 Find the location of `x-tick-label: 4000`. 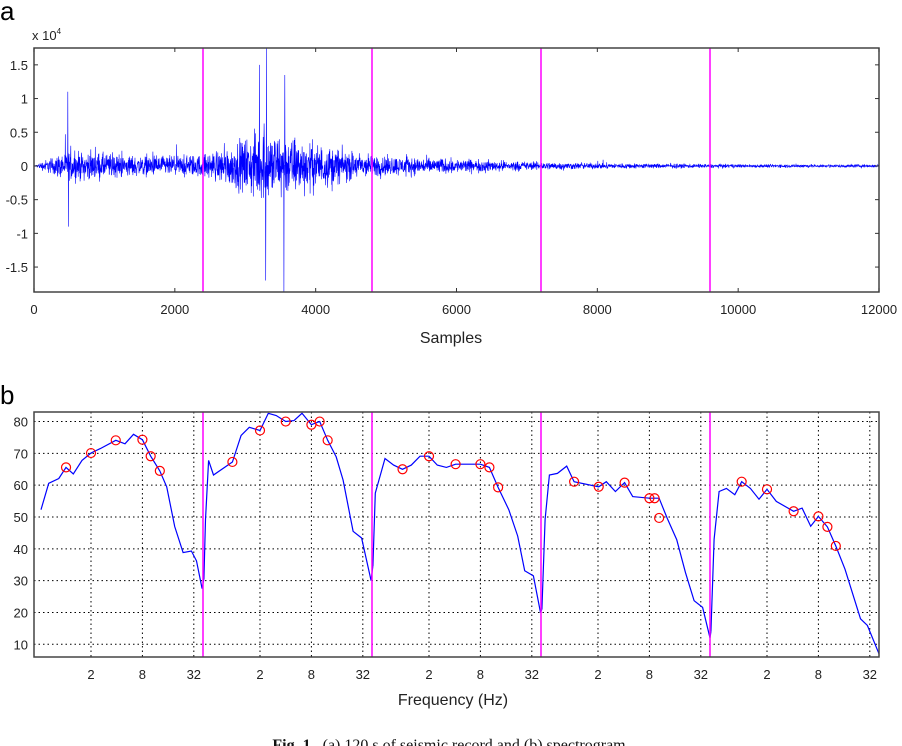

x-tick-label: 4000 is located at coordinates (315, 309).